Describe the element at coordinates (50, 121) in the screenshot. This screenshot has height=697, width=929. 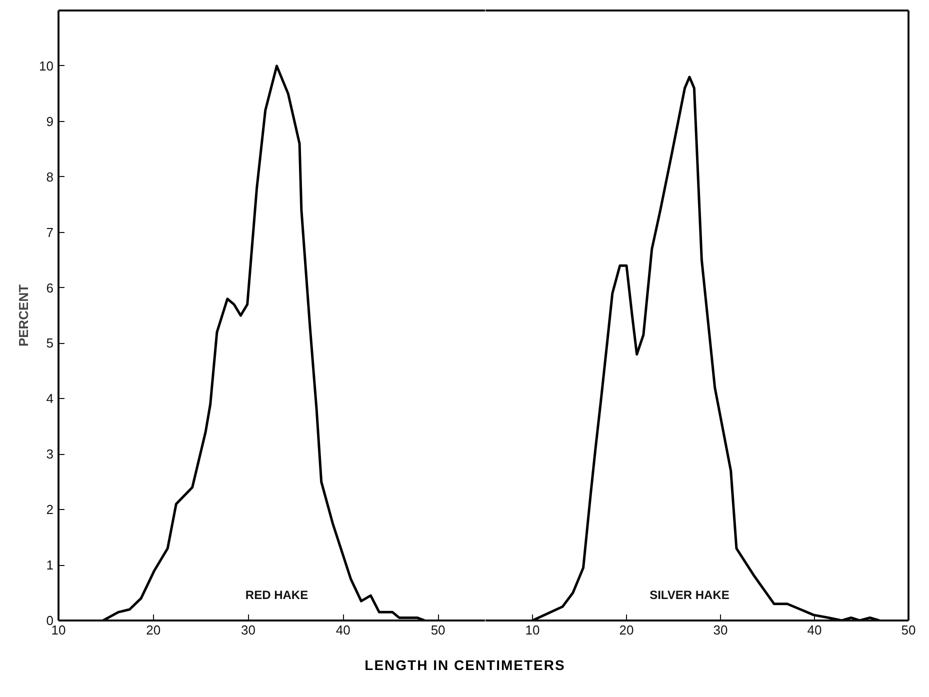
I see `y-tick-label: 9` at that location.